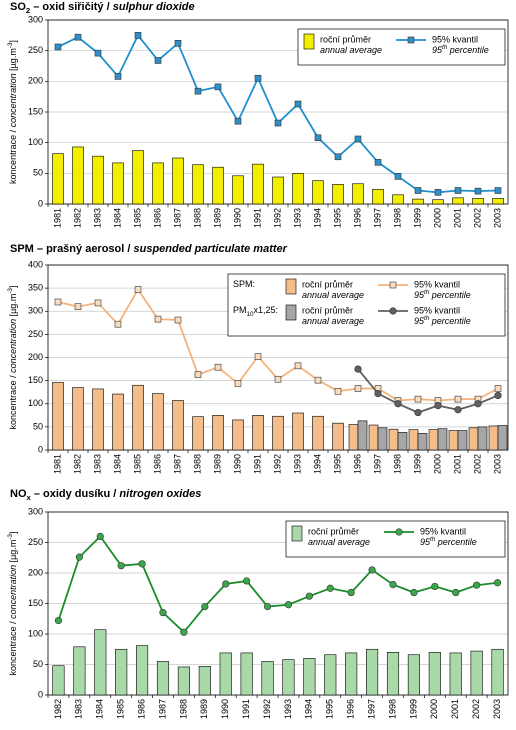 The width and height of the screenshot is (516, 730). What do you see at coordinates (377, 218) in the screenshot?
I see `x-tick-label: 1997` at bounding box center [377, 218].